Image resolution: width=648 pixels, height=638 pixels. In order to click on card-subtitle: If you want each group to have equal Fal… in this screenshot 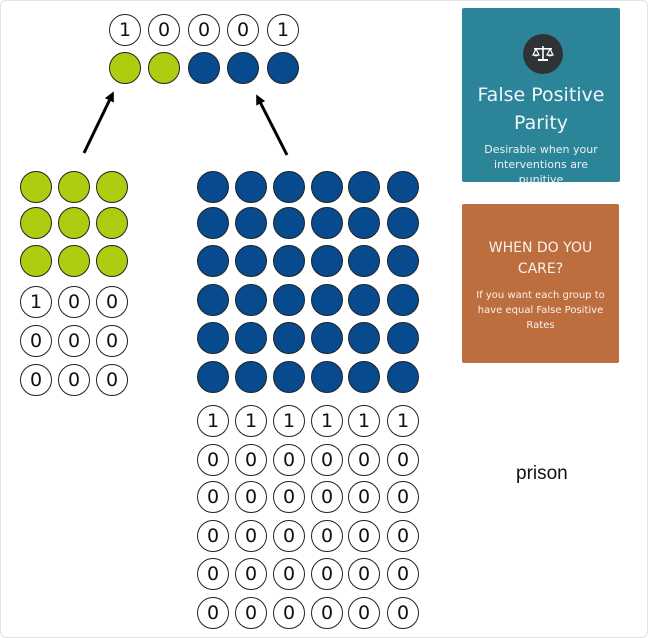, I will do `click(540, 310)`.